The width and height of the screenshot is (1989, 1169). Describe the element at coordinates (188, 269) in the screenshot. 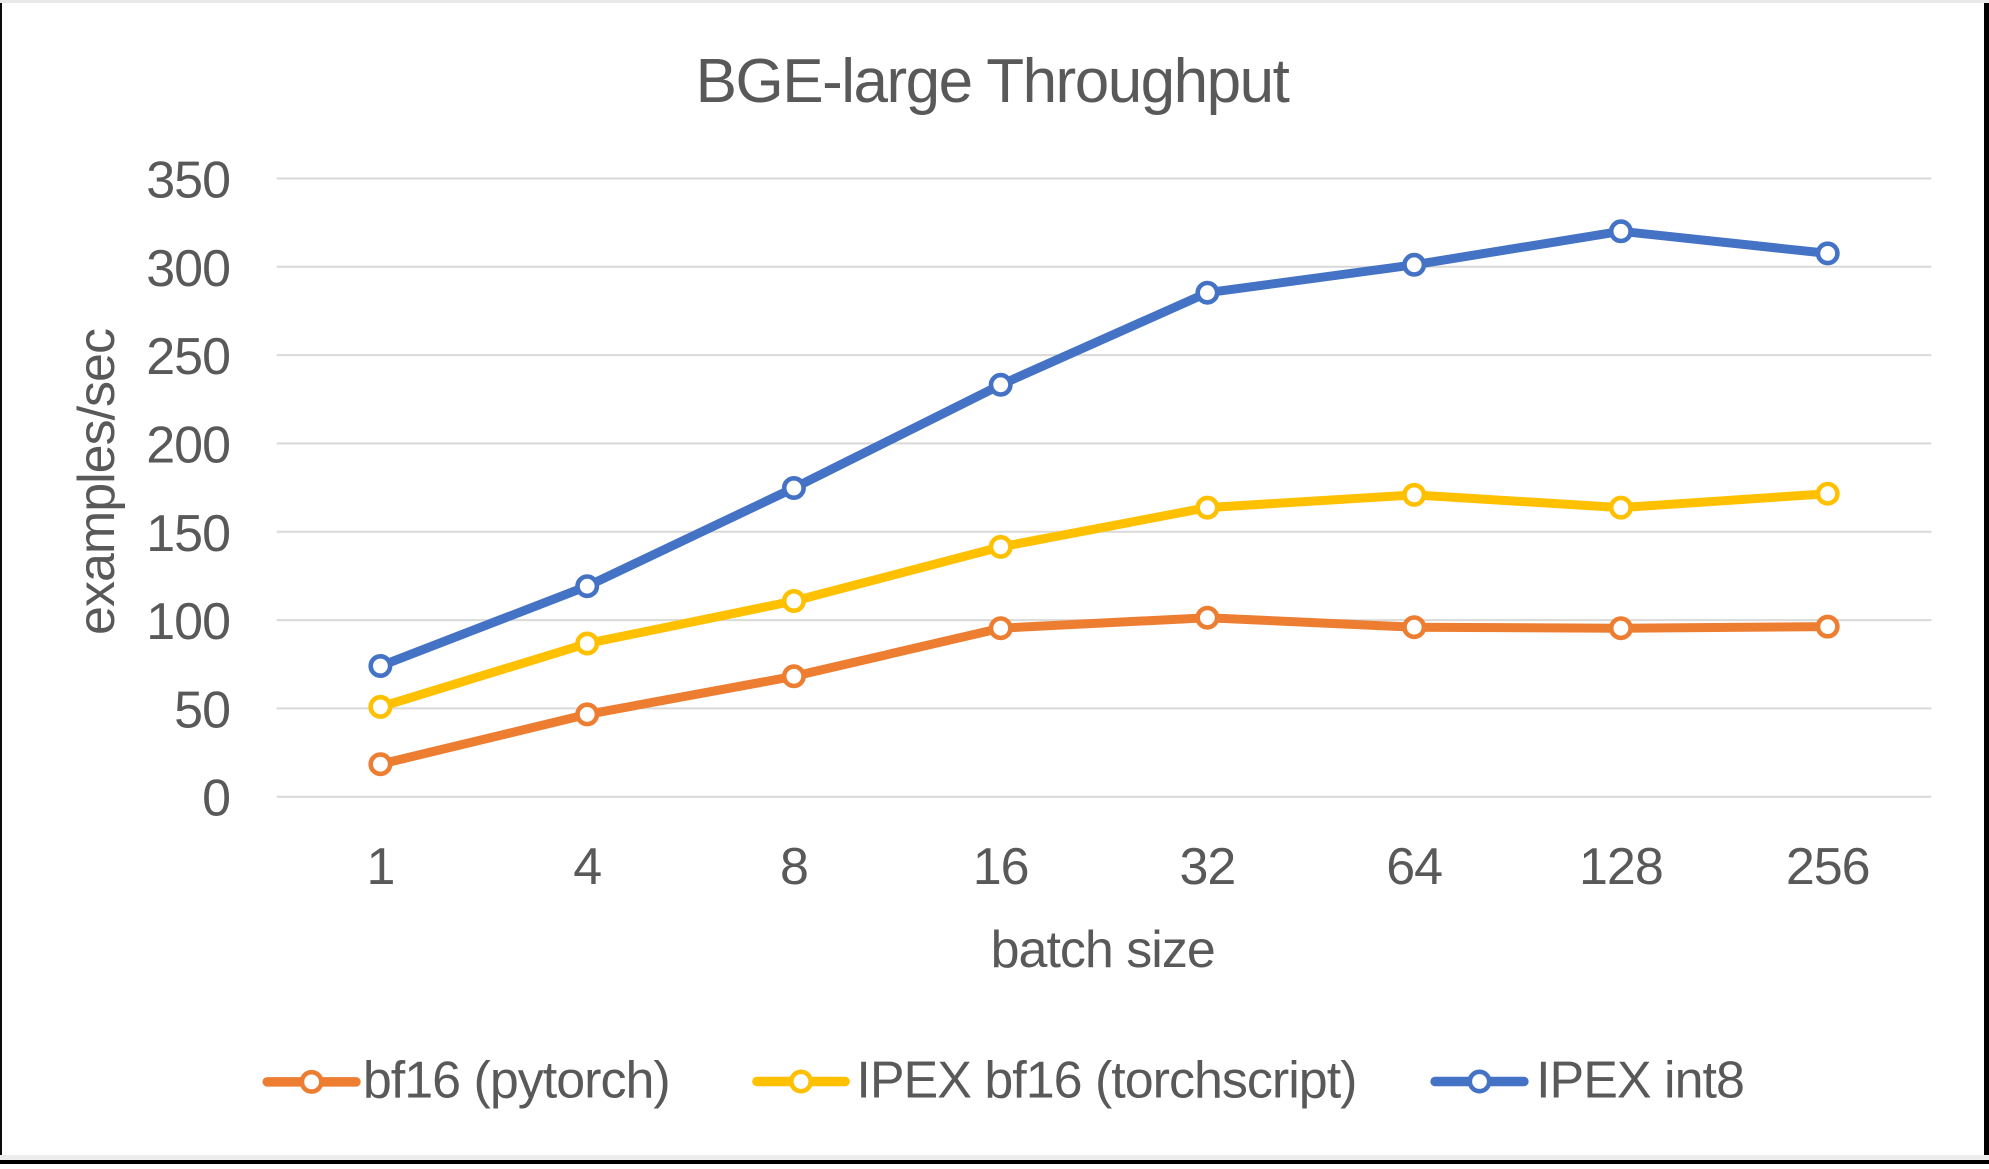

I see `svg-text: 300` at that location.